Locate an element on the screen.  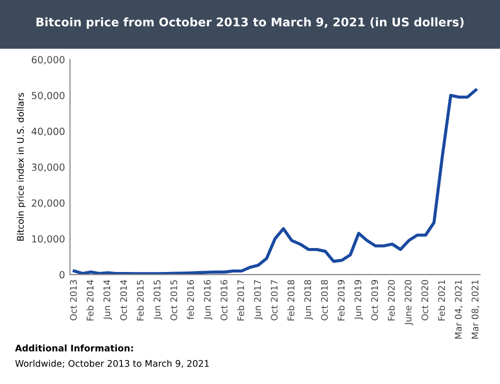
y-tick-label: 50,000 is located at coordinates (48, 96).